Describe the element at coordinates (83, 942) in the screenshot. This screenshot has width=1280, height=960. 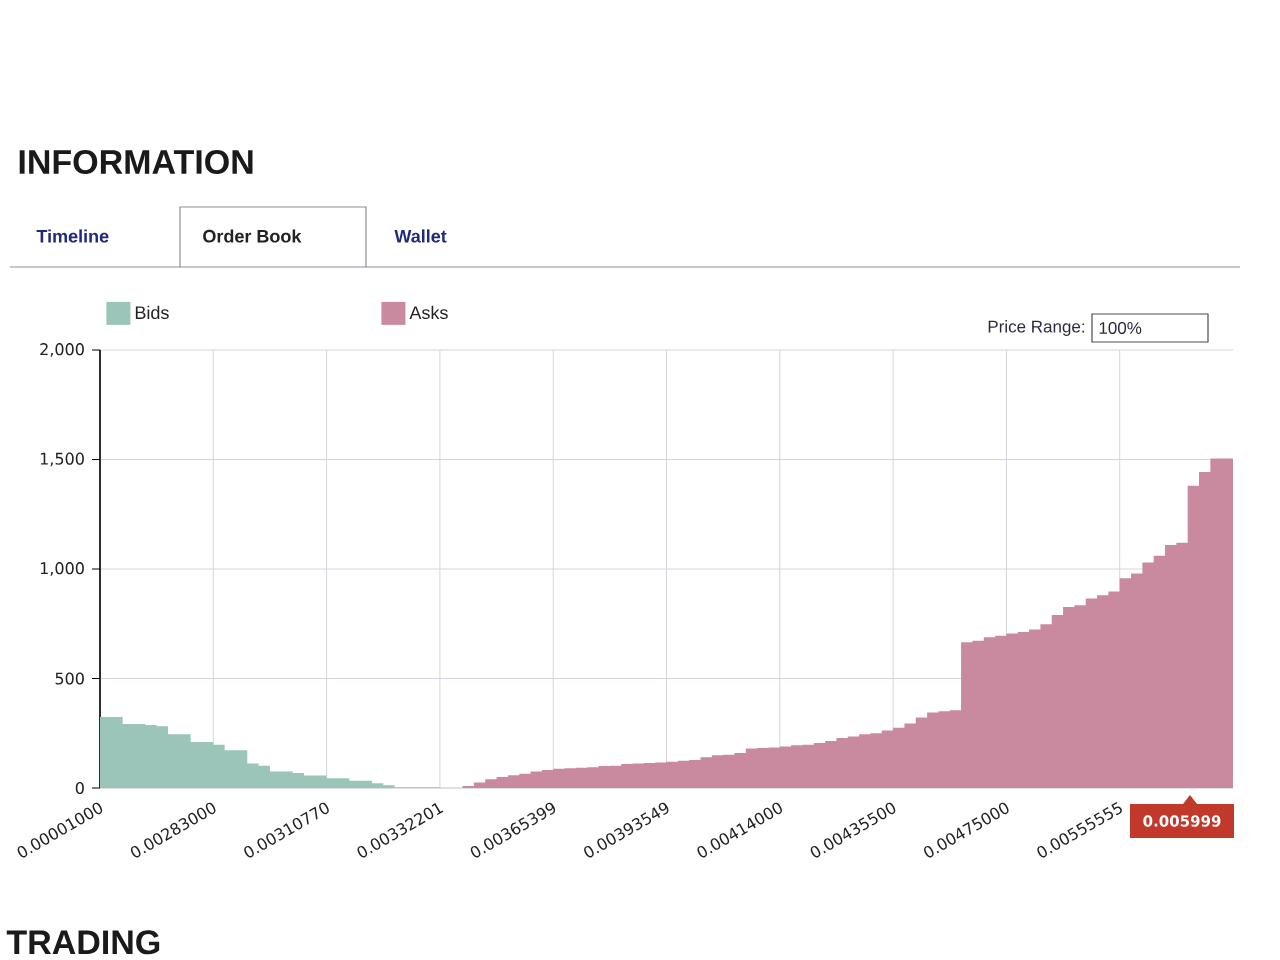
I see `text: TRADING` at that location.